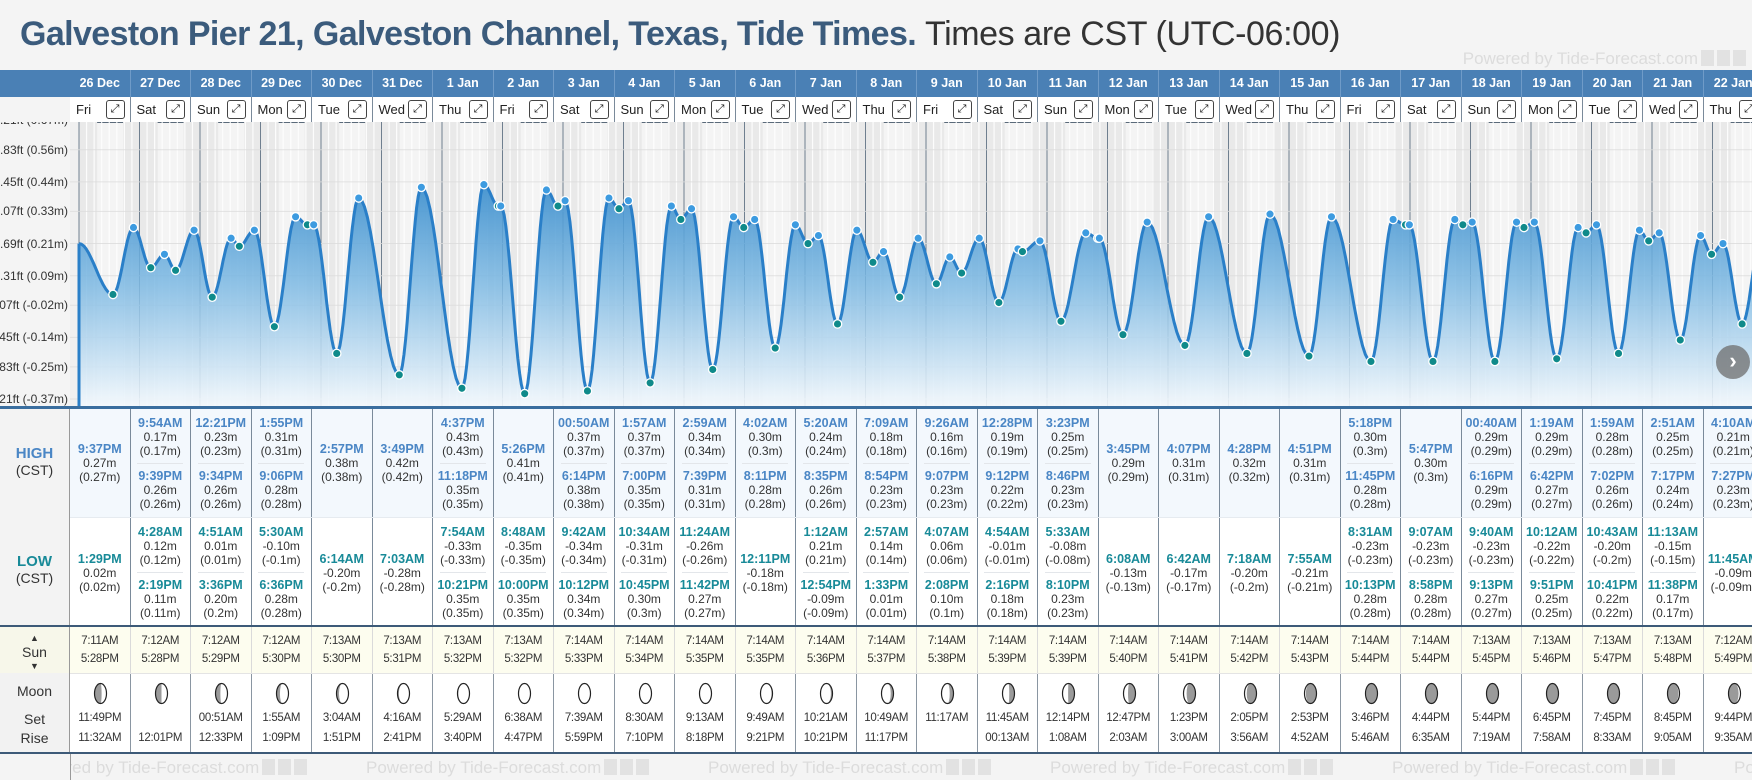  I want to click on moon-lit, so click(283, 693).